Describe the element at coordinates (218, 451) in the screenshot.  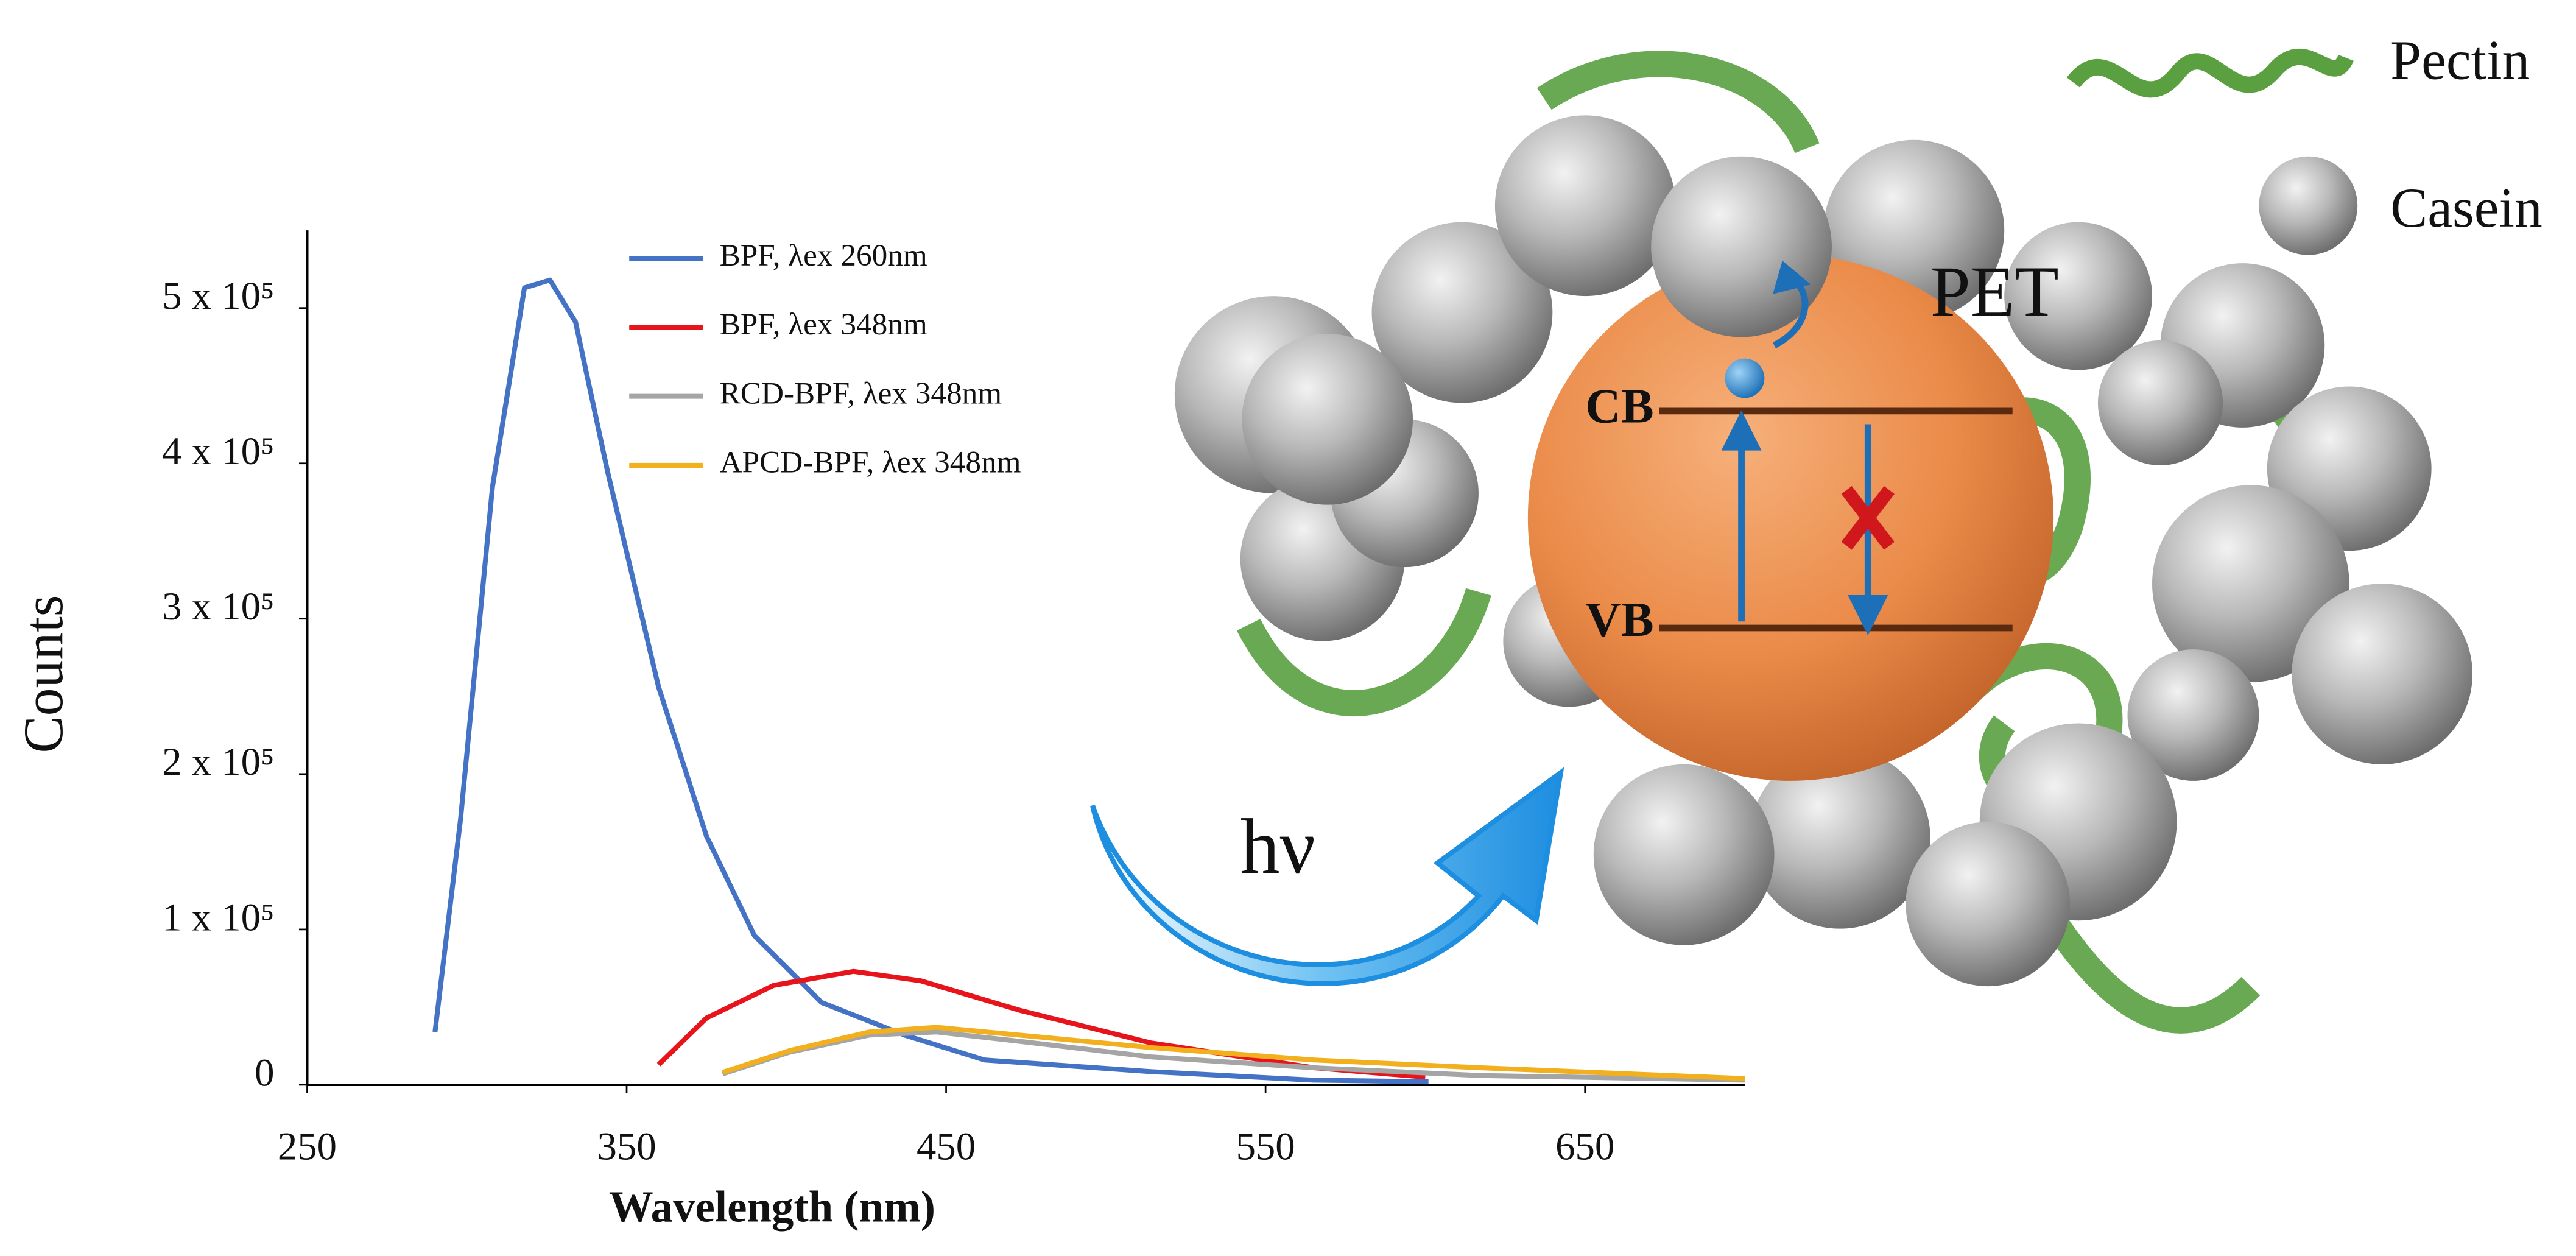
I see `y-tick-label: 4 x 10⁵` at that location.